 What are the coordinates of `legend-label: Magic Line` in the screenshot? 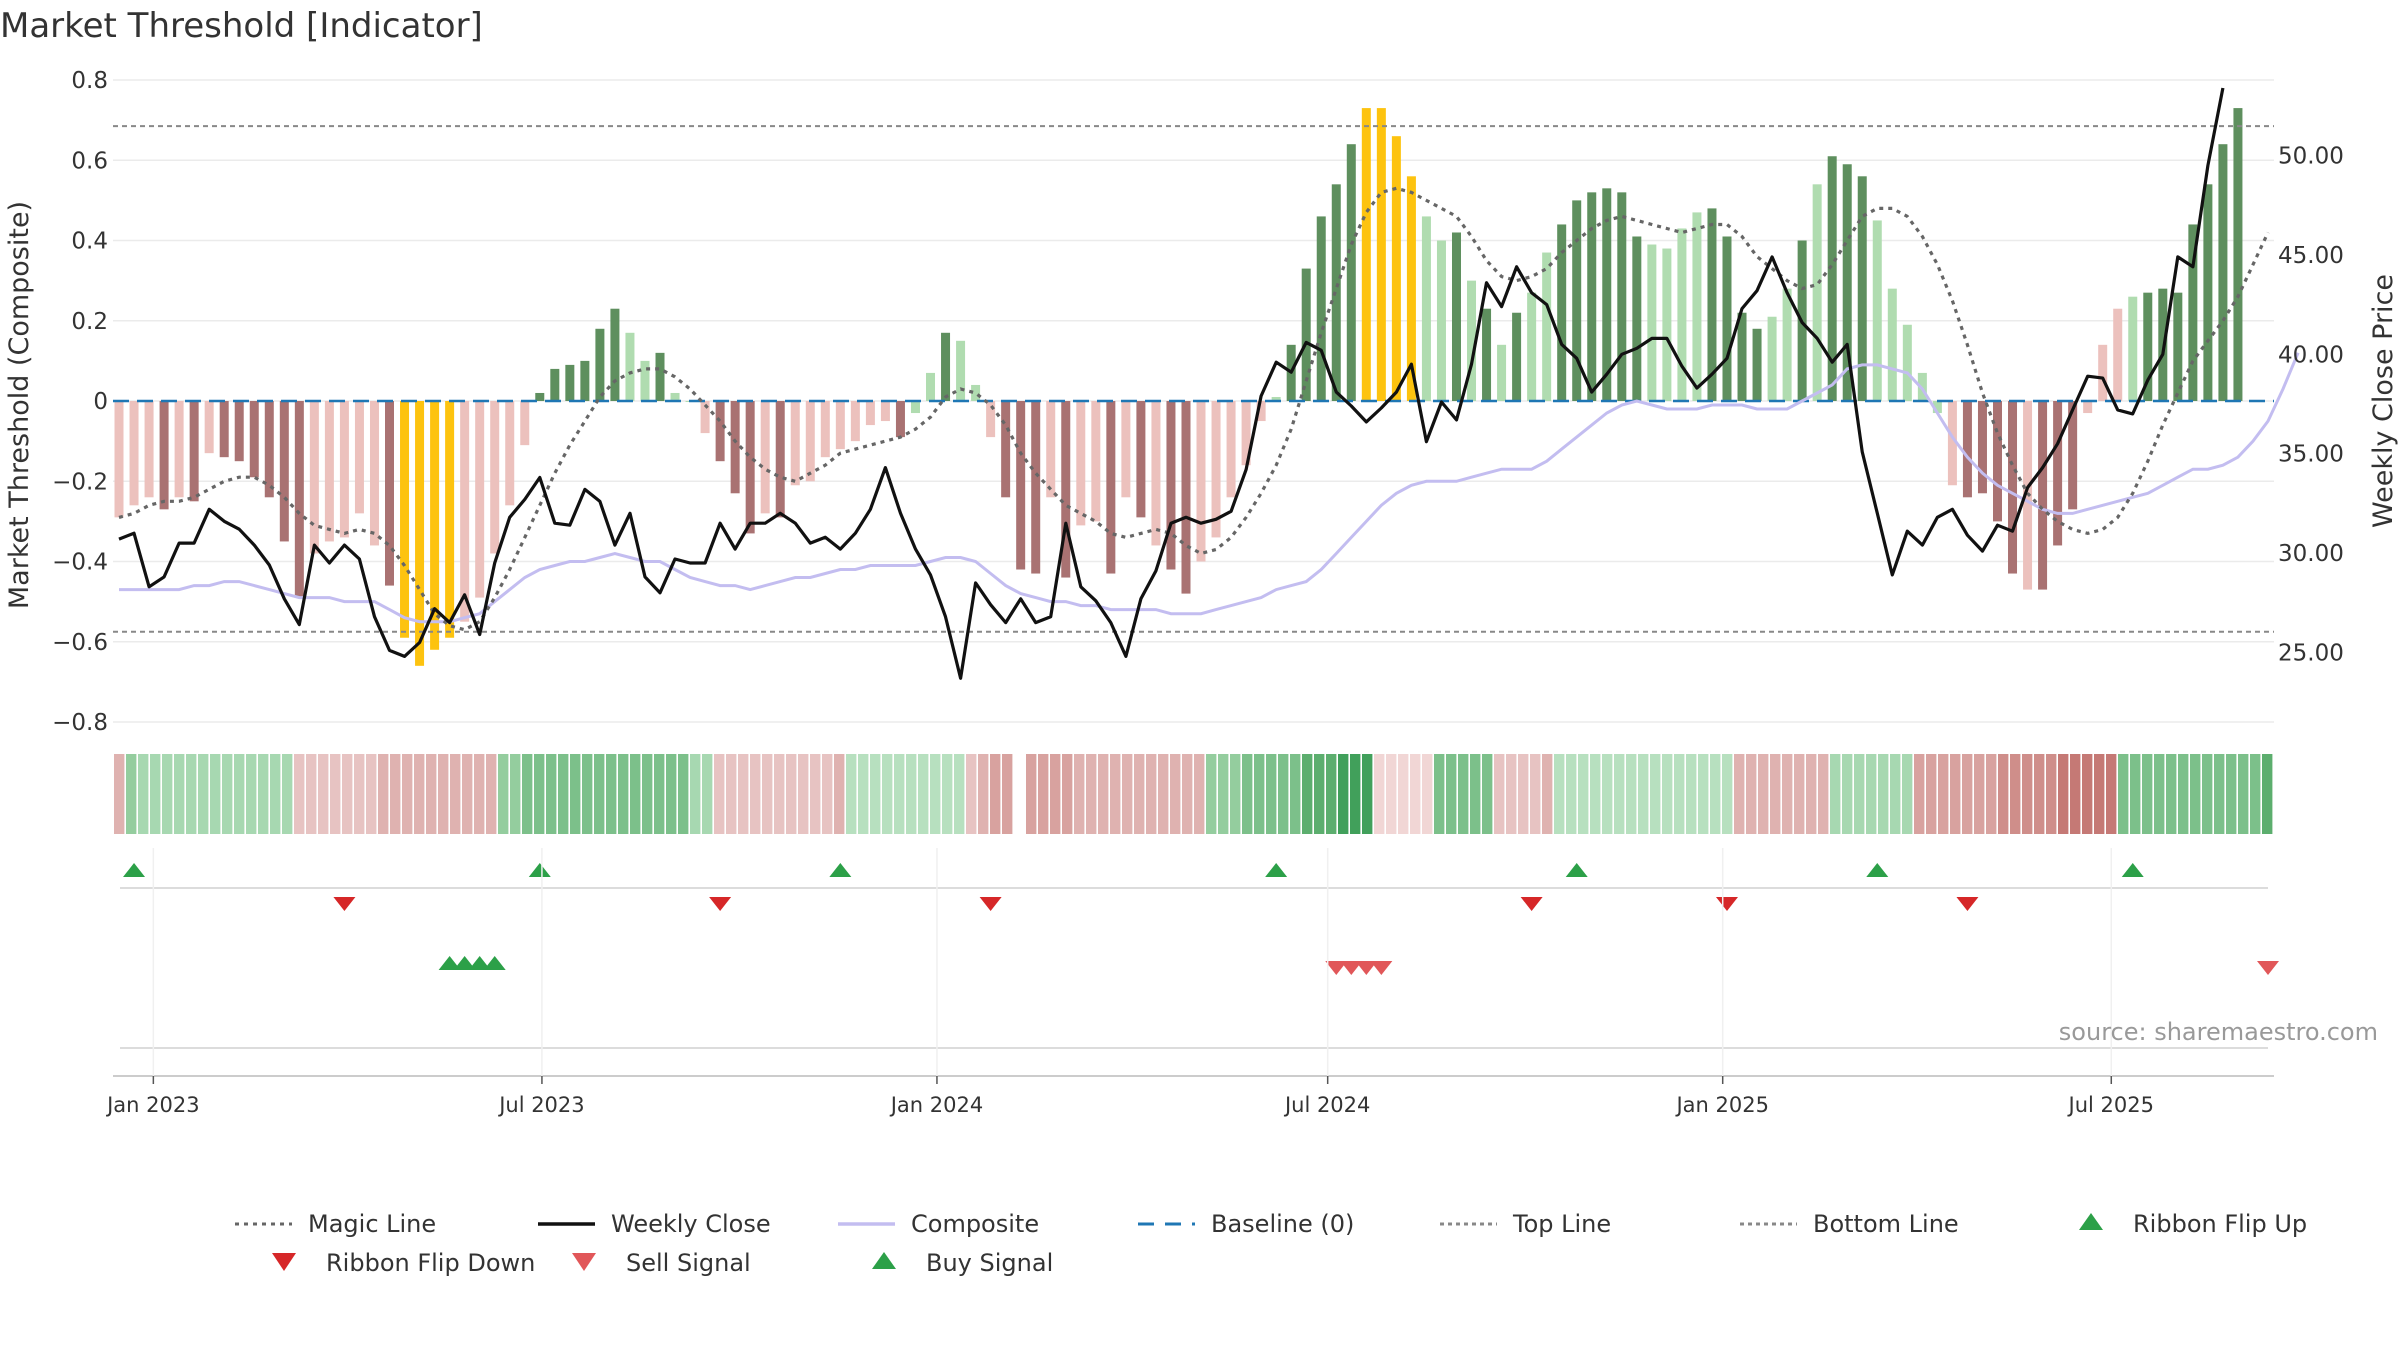 It's located at (372, 1224).